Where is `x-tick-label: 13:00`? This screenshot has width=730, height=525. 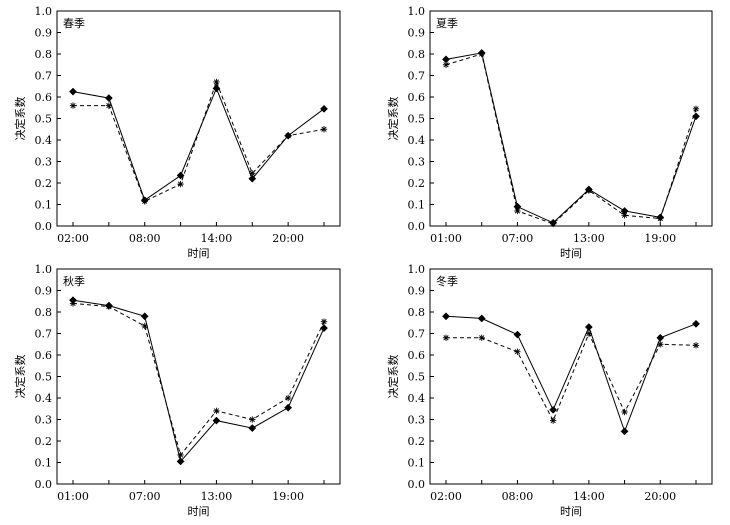 x-tick-label: 13:00 is located at coordinates (589, 238).